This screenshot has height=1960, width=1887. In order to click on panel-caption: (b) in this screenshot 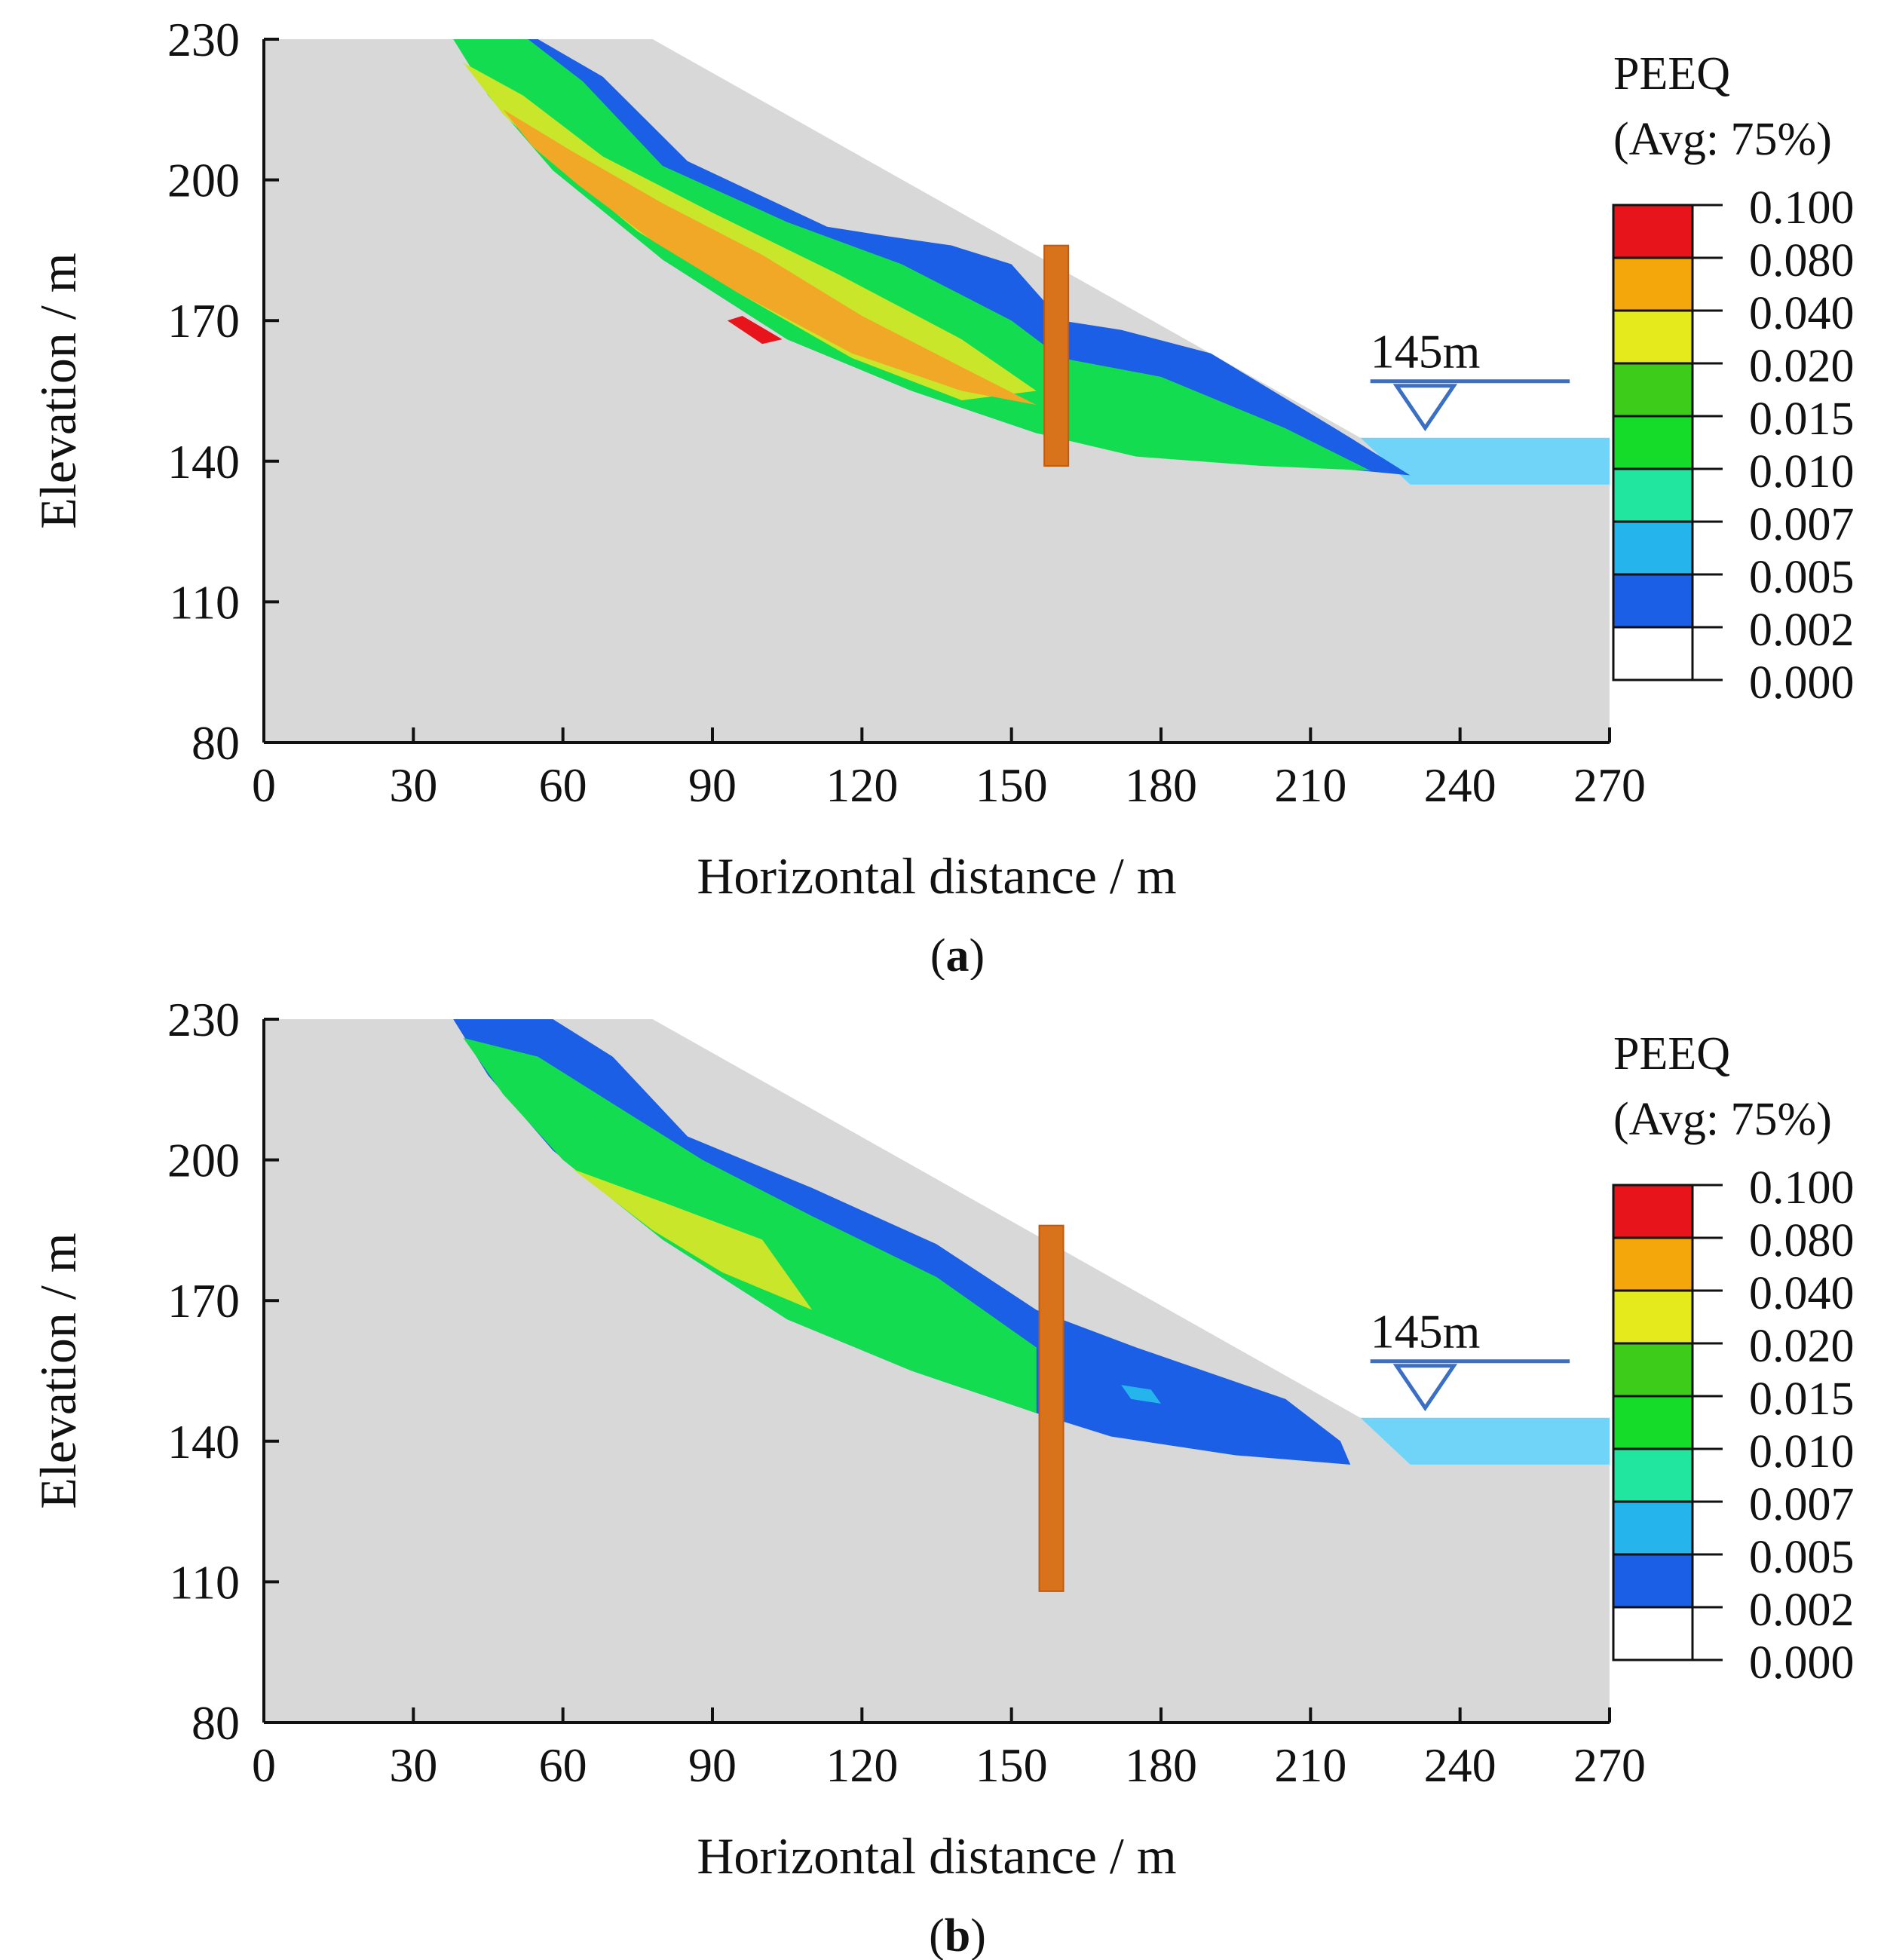, I will do `click(957, 1935)`.